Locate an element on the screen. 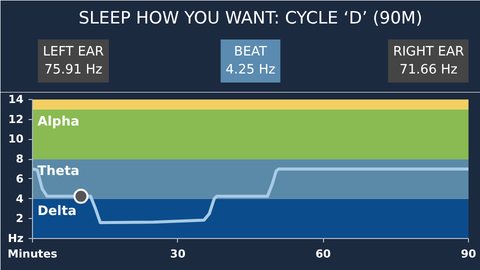 Image resolution: width=480 pixels, height=270 pixels. y-tick-label: 4 is located at coordinates (20, 199).